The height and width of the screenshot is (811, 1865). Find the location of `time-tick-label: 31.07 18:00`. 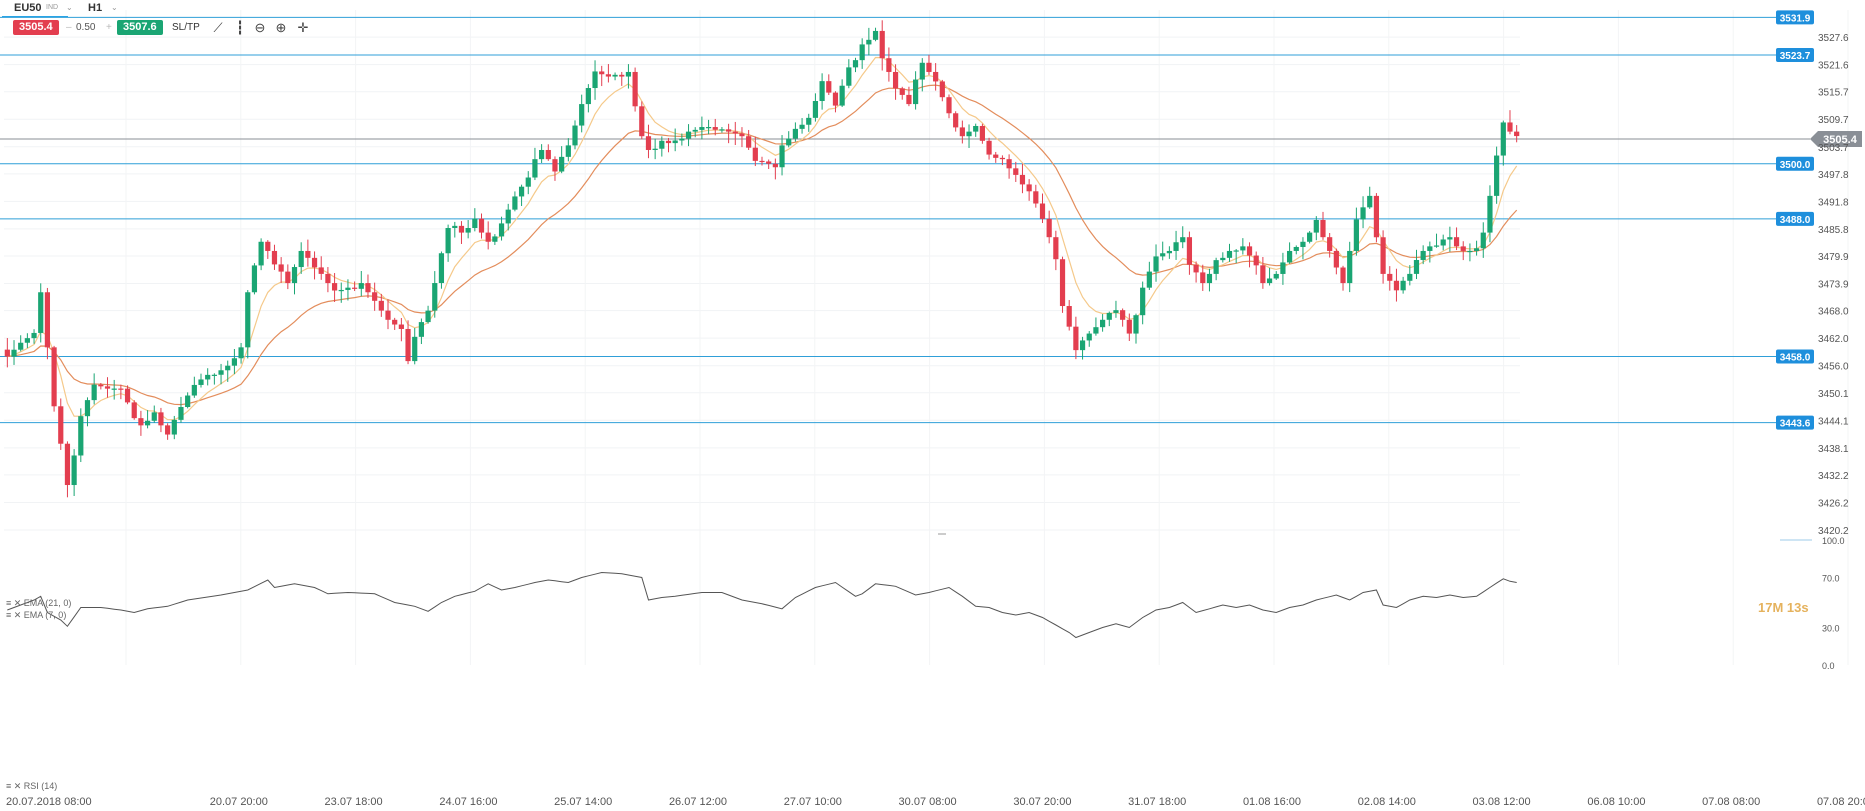

time-tick-label: 31.07 18:00 is located at coordinates (1157, 802).